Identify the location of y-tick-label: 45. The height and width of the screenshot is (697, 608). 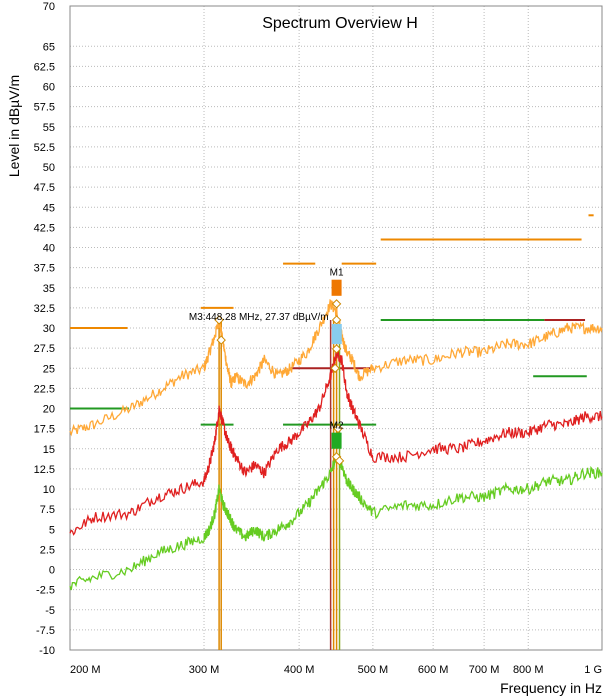
(49, 208).